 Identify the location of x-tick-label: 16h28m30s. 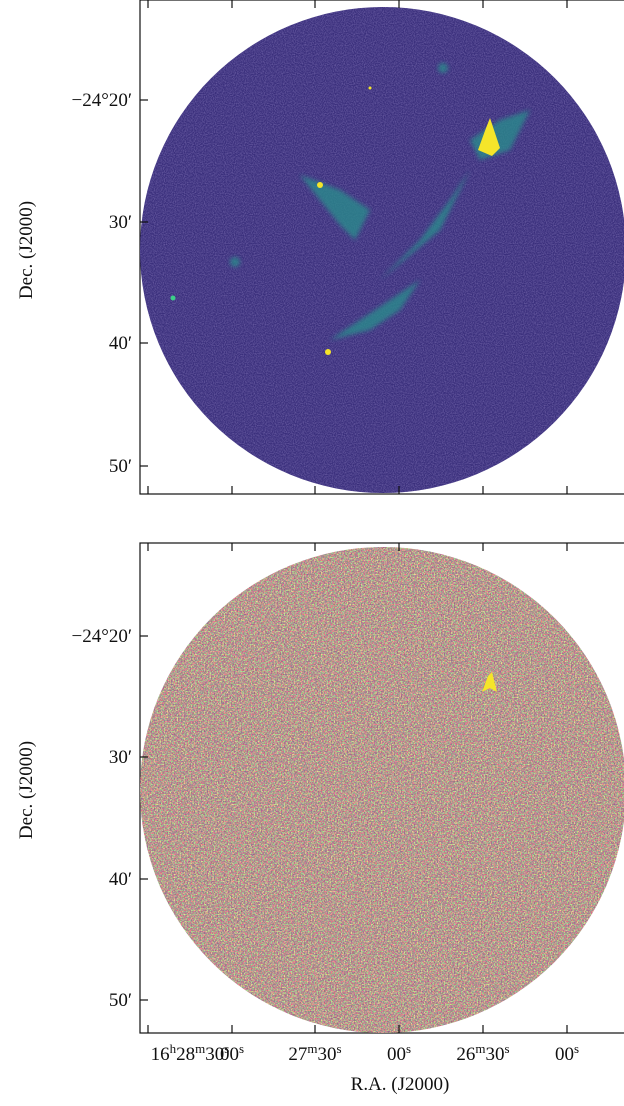
(190, 1053).